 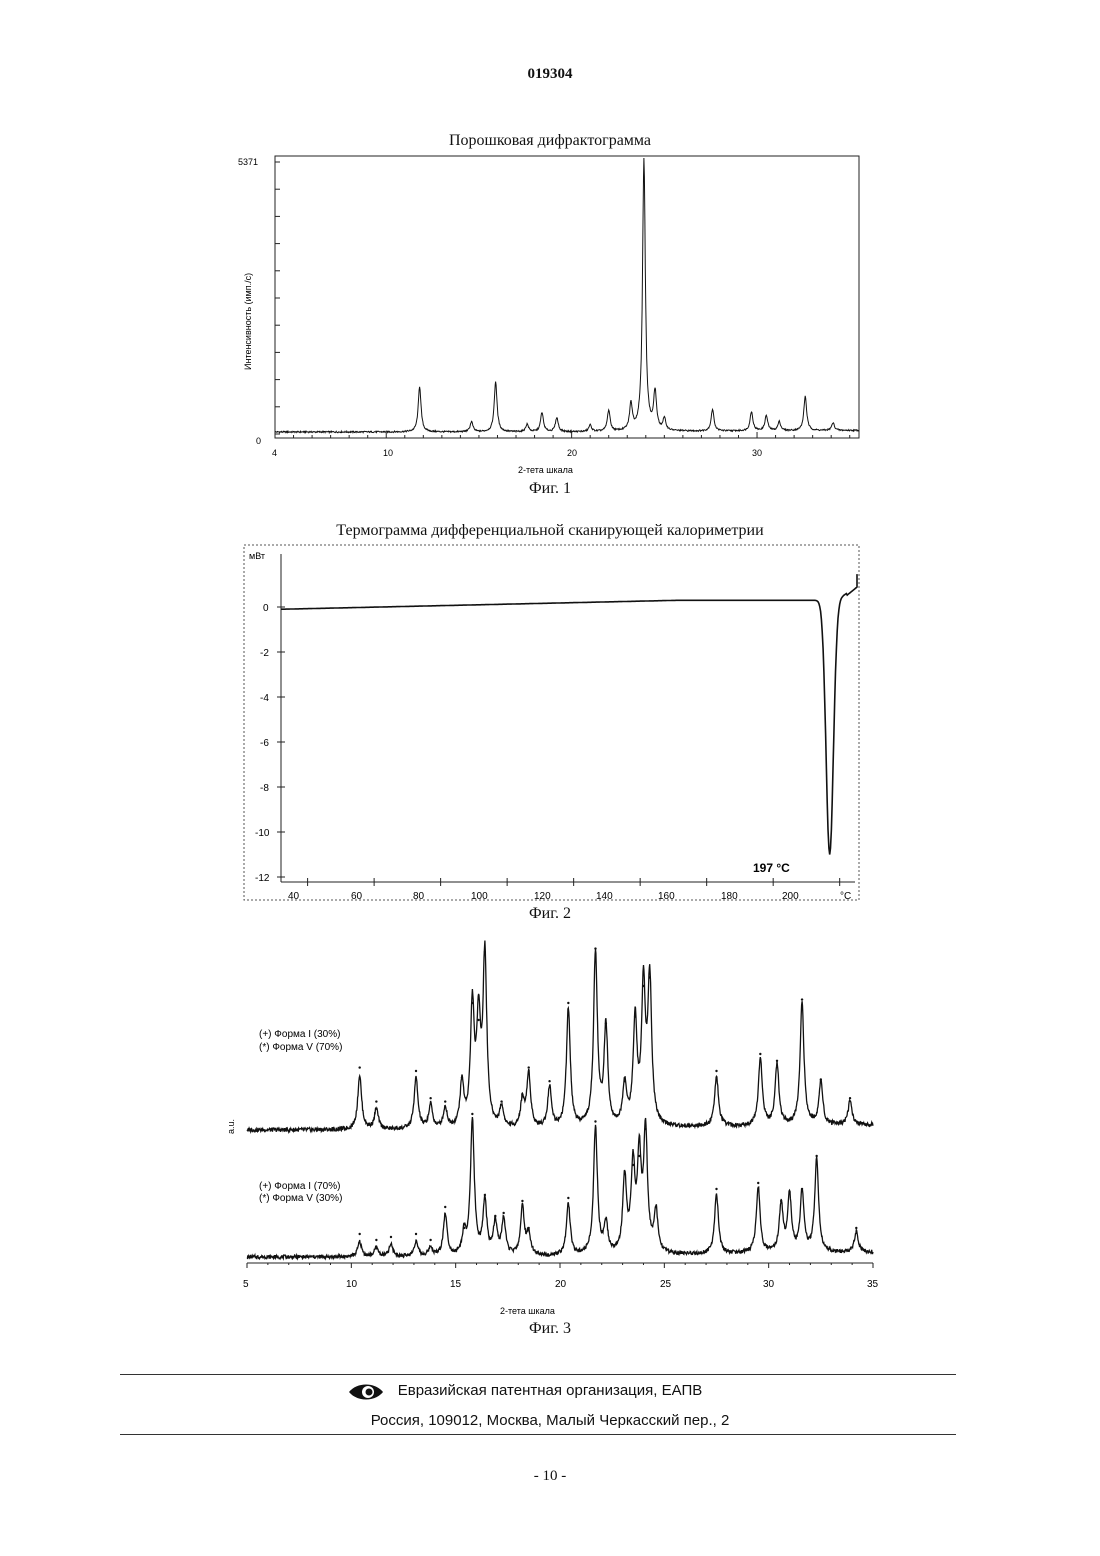 What do you see at coordinates (527, 1311) in the screenshot?
I see `fig3-x-axis-label: 2-тета шкала` at bounding box center [527, 1311].